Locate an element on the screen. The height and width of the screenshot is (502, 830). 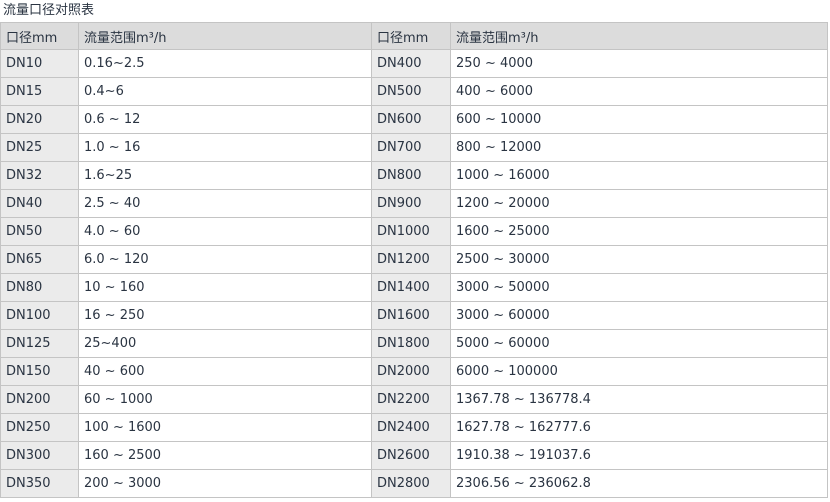
cell-diameter-right: DN500 is located at coordinates (411, 91).